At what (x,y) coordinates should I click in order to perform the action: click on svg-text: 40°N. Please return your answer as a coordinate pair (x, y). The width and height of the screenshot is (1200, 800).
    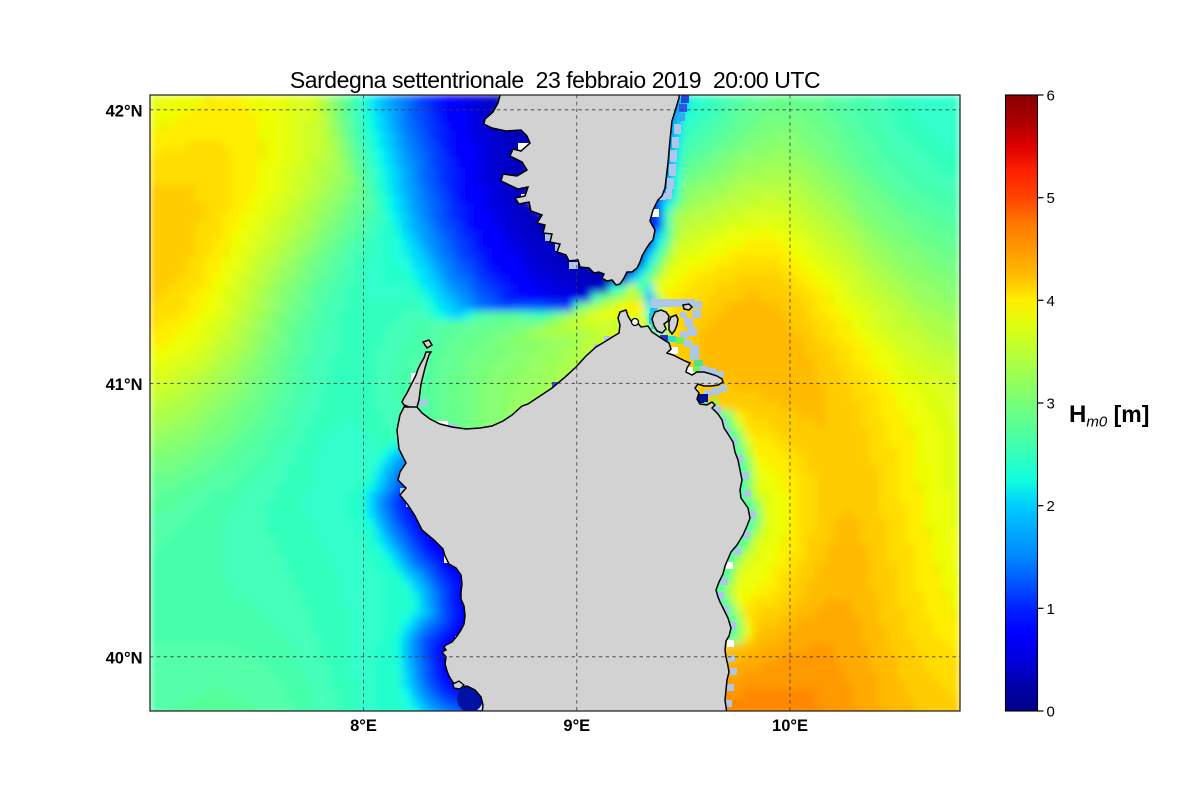
    Looking at the image, I should click on (124, 659).